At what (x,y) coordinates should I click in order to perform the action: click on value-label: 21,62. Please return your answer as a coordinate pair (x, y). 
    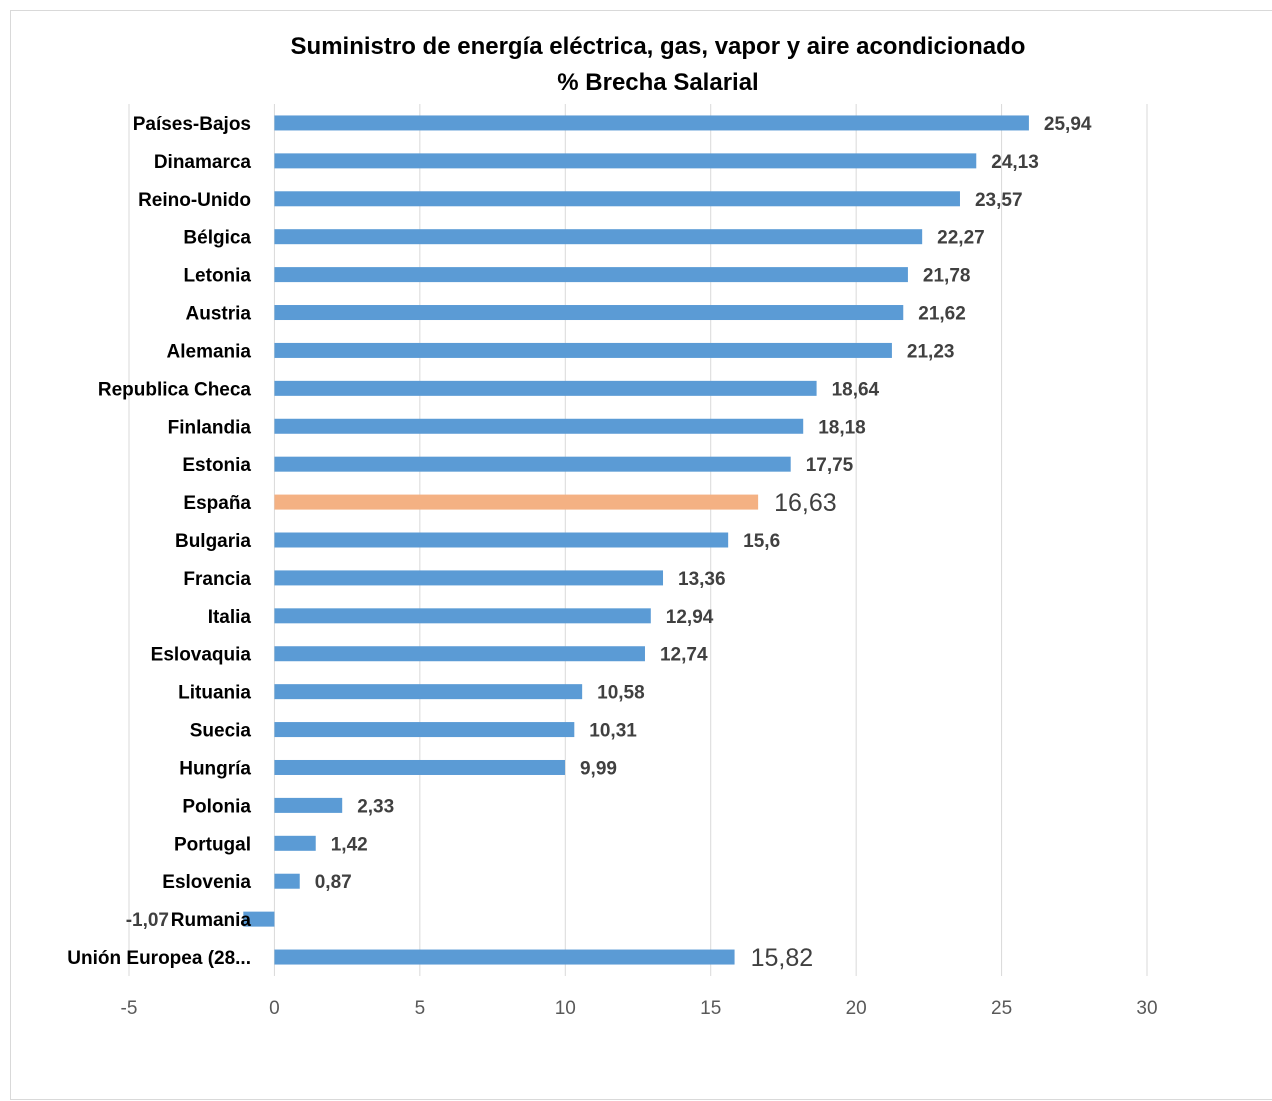
    Looking at the image, I should click on (942, 314).